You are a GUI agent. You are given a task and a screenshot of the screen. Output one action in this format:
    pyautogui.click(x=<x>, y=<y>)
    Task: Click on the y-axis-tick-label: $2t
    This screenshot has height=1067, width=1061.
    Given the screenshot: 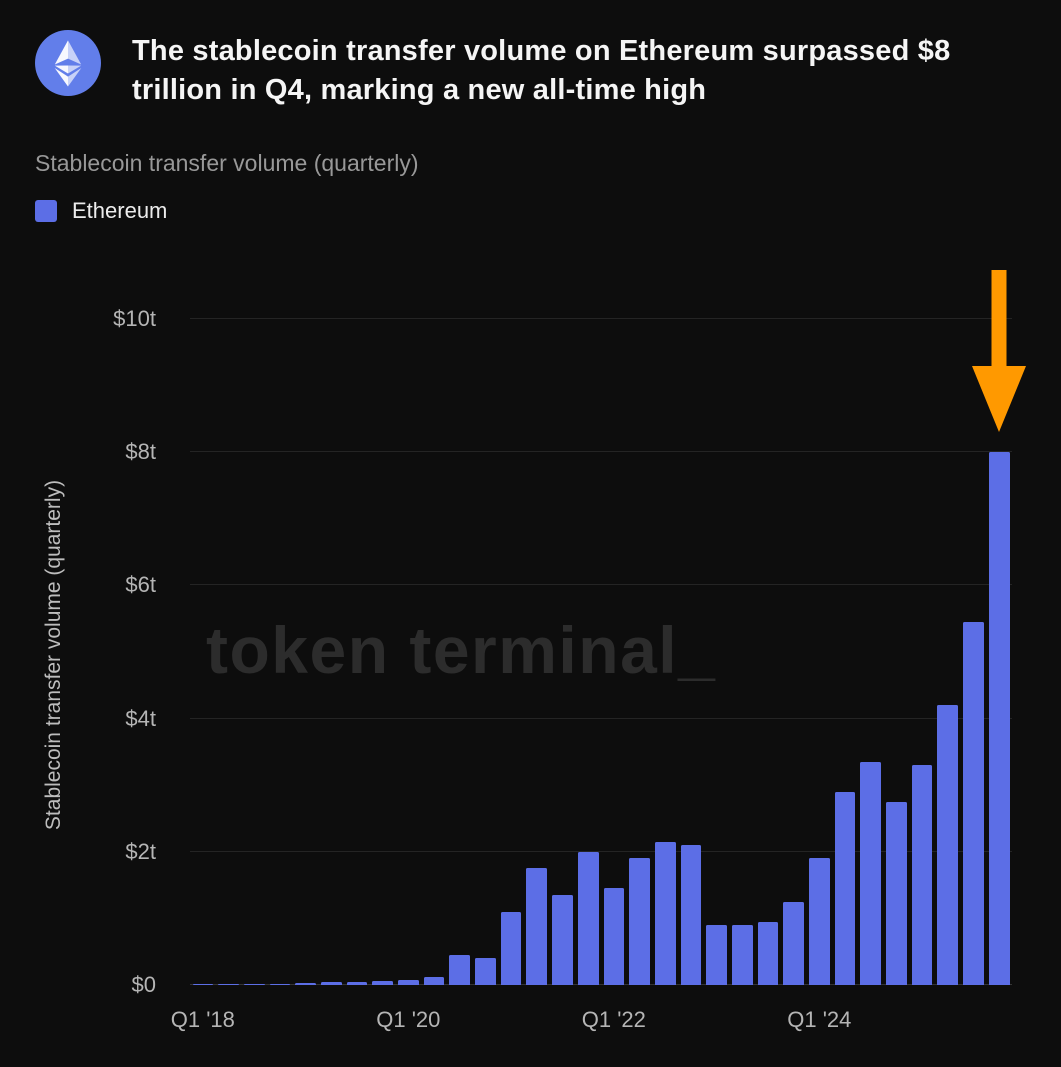 What is the action you would take?
    pyautogui.click(x=140, y=851)
    